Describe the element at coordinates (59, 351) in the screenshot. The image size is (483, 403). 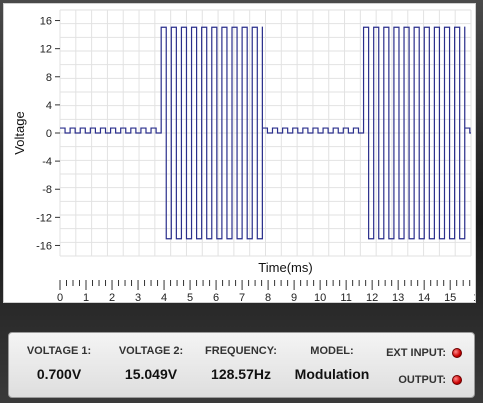
I see `voltage1-label: VOLTAGE 1:` at that location.